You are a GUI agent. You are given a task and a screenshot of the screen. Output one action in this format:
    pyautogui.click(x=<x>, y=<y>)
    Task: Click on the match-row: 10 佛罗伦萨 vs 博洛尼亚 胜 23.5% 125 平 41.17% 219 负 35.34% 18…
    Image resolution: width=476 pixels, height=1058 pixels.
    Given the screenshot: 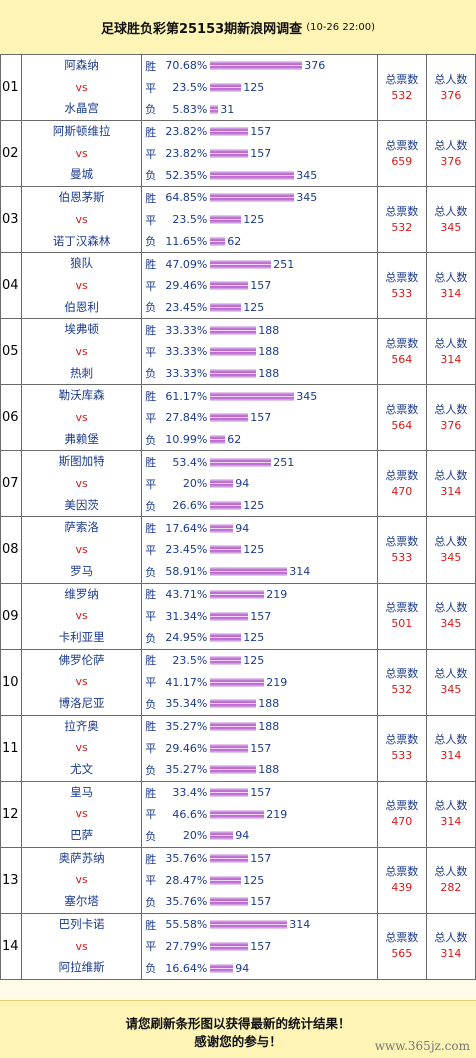 What is the action you would take?
    pyautogui.click(x=238, y=682)
    